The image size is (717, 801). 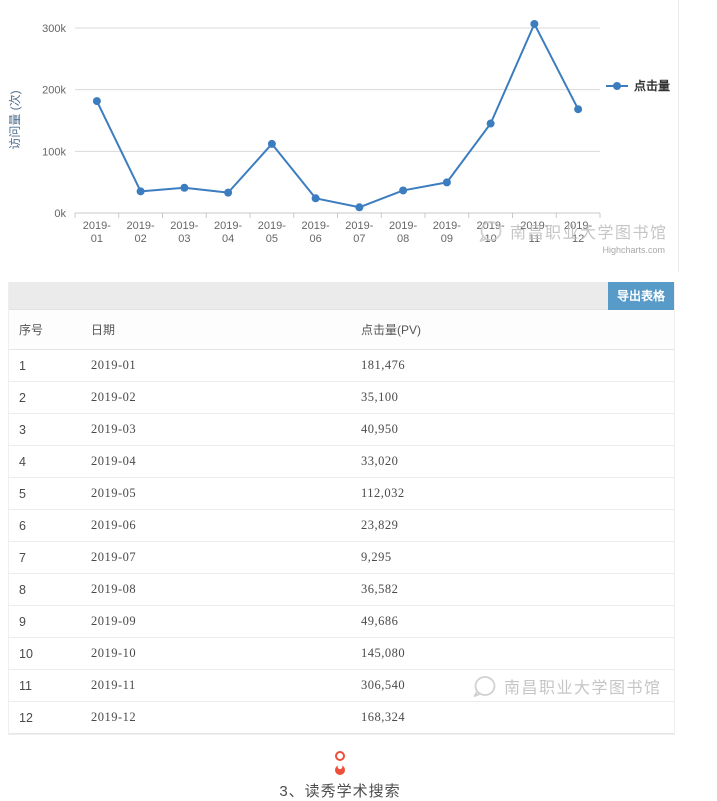 I want to click on row-date: 2019-03, so click(x=216, y=429).